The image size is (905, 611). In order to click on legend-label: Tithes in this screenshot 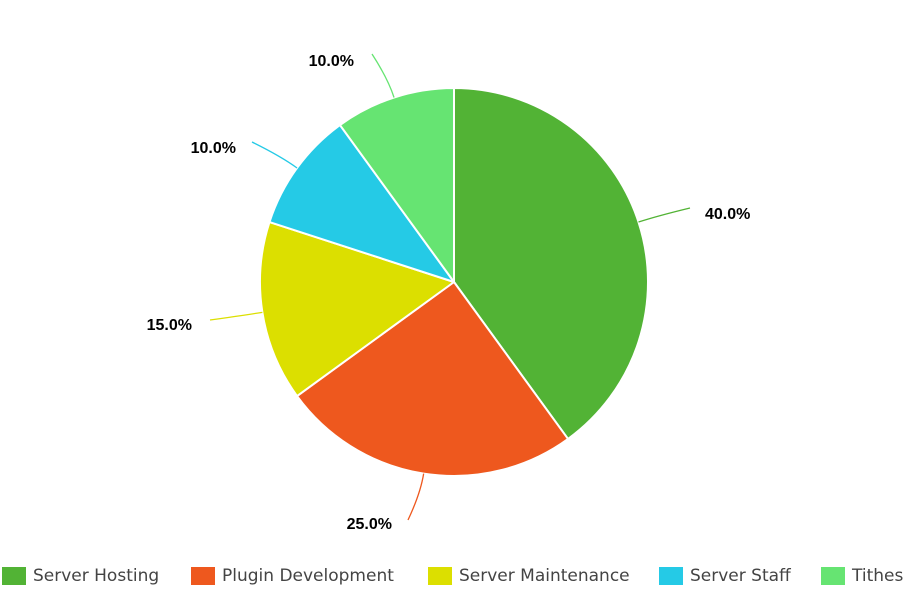, I will do `click(878, 576)`.